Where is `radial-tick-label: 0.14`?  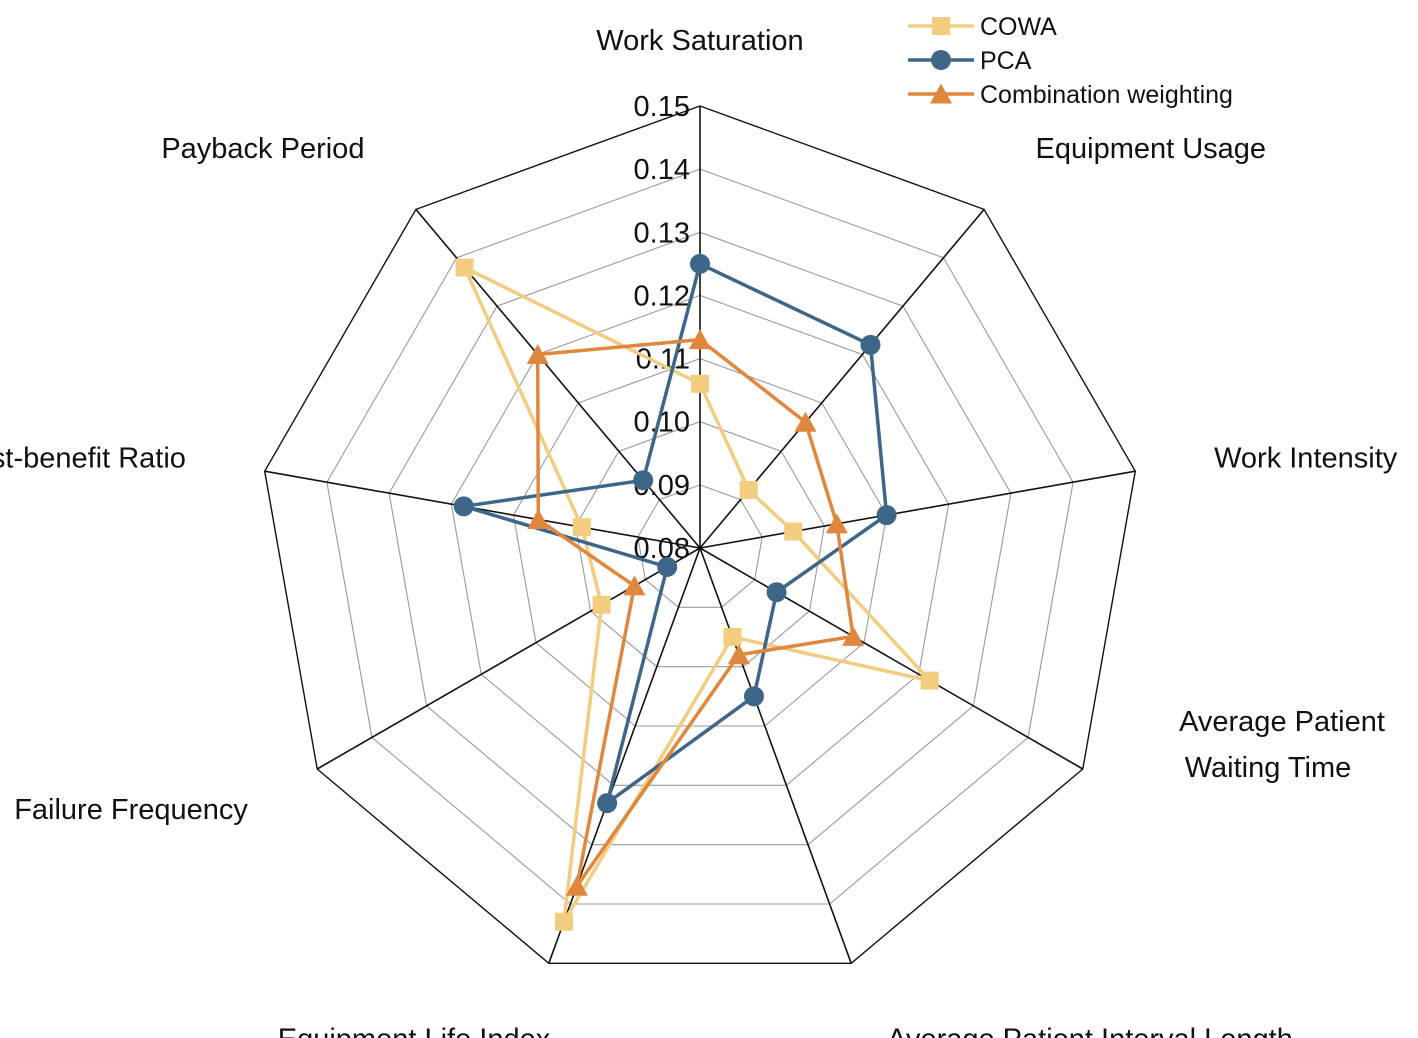 radial-tick-label: 0.14 is located at coordinates (662, 170).